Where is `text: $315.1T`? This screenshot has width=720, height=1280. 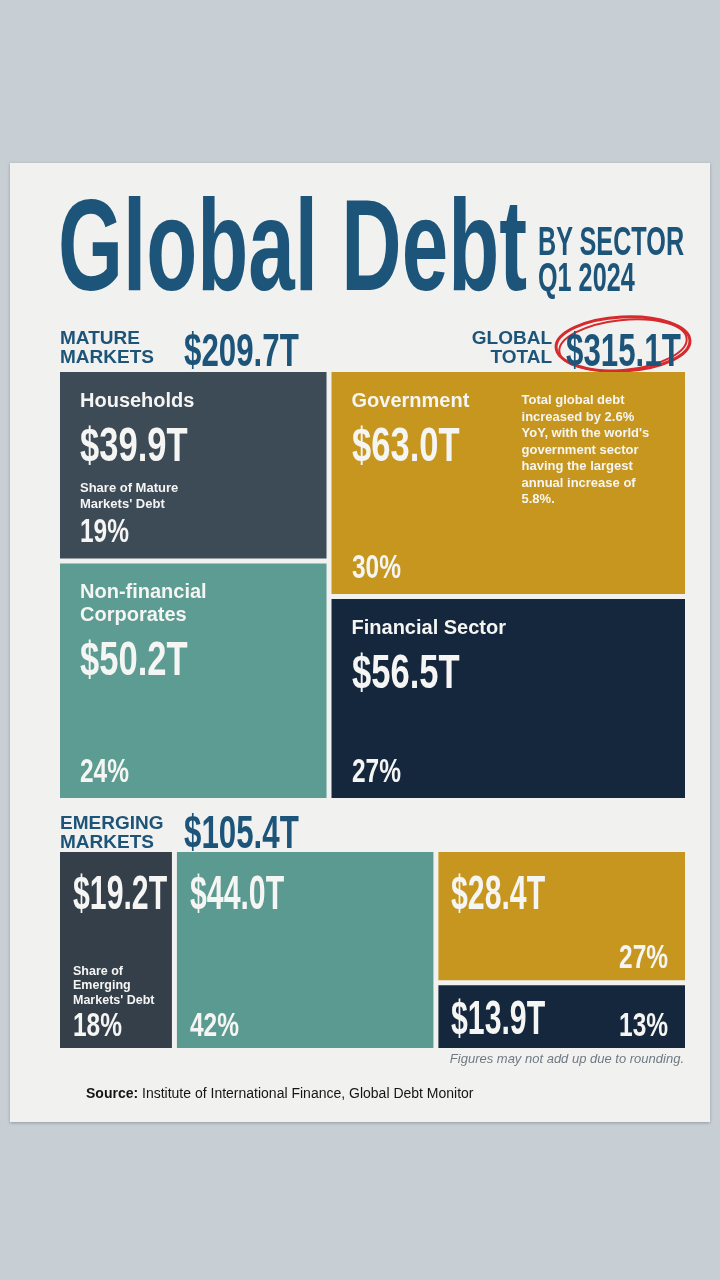
text: $315.1T is located at coordinates (623, 350).